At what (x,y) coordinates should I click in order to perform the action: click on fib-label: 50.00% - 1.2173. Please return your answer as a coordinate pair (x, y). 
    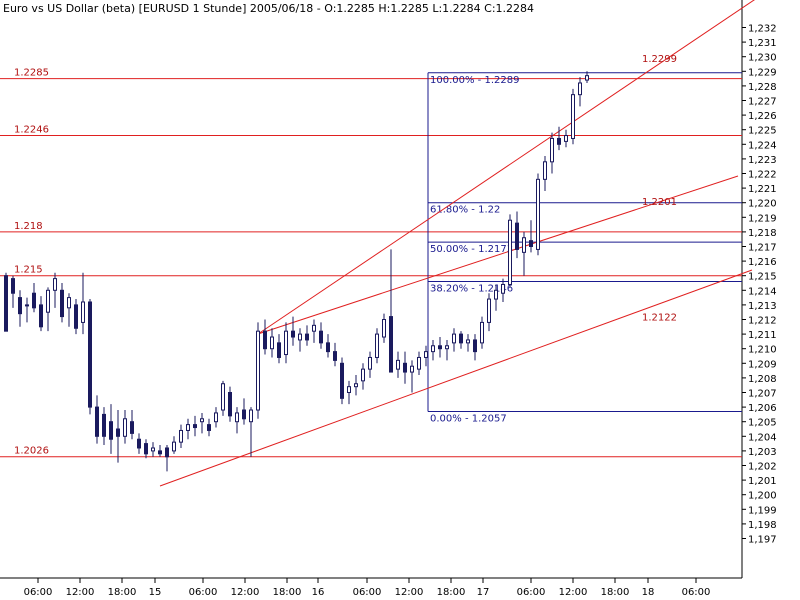
    Looking at the image, I should click on (471, 249).